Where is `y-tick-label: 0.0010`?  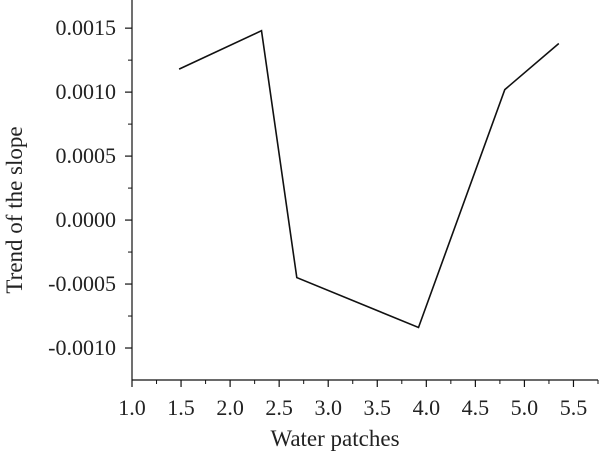 y-tick-label: 0.0010 is located at coordinates (86, 91).